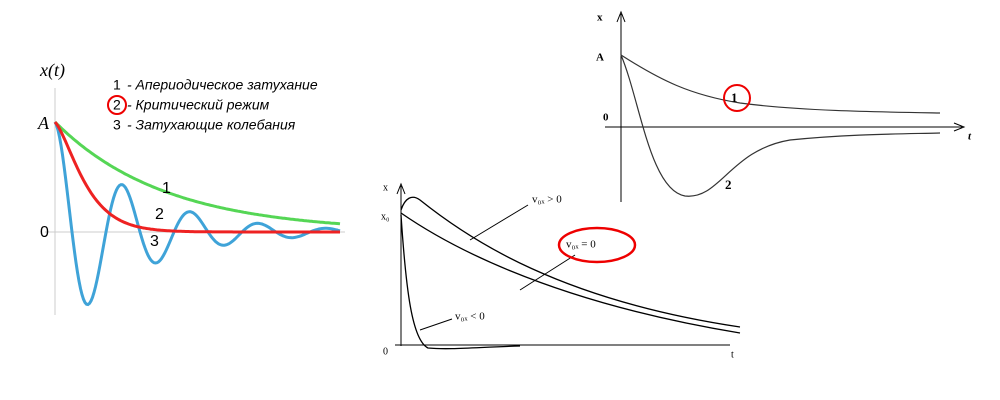 The width and height of the screenshot is (1000, 400). I want to click on legend-number: 1, so click(117, 85).